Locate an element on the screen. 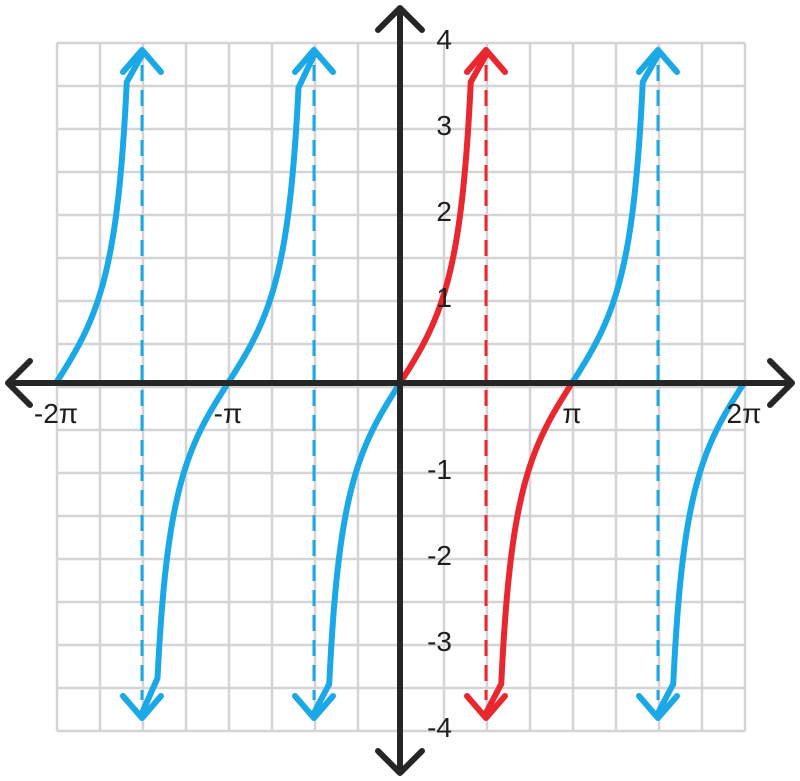 The image size is (800, 781). y-tick-label: -3 is located at coordinates (439, 641).